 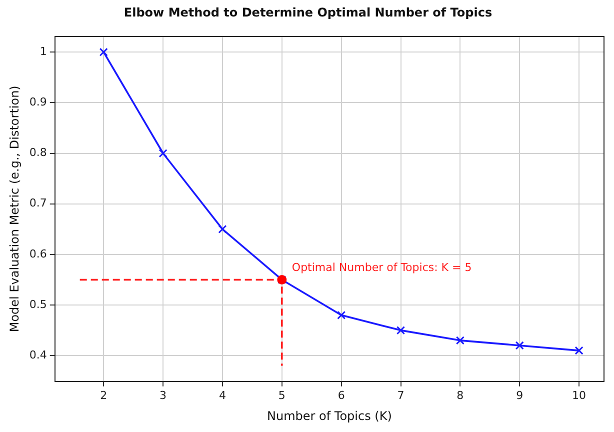 What do you see at coordinates (163, 395) in the screenshot?
I see `x-tick-label: 3` at bounding box center [163, 395].